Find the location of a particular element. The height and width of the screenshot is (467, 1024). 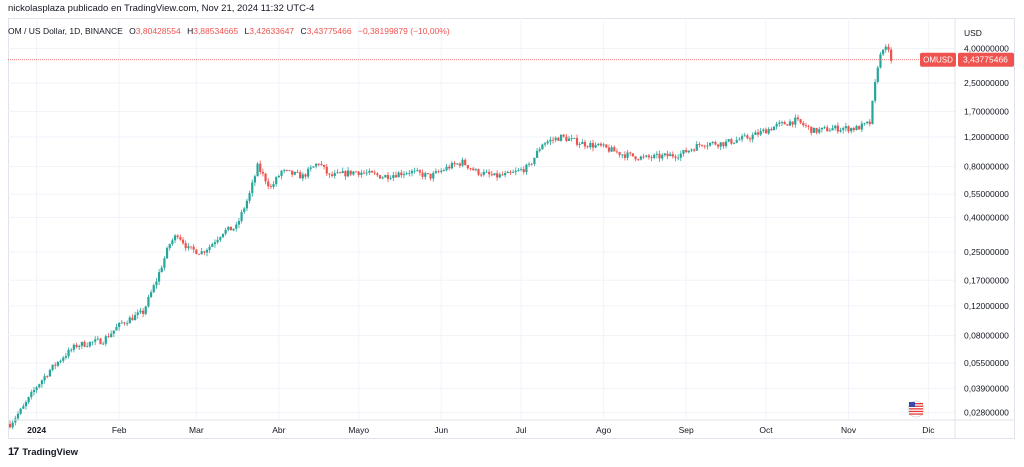

x-tick-label: Nov is located at coordinates (849, 430).